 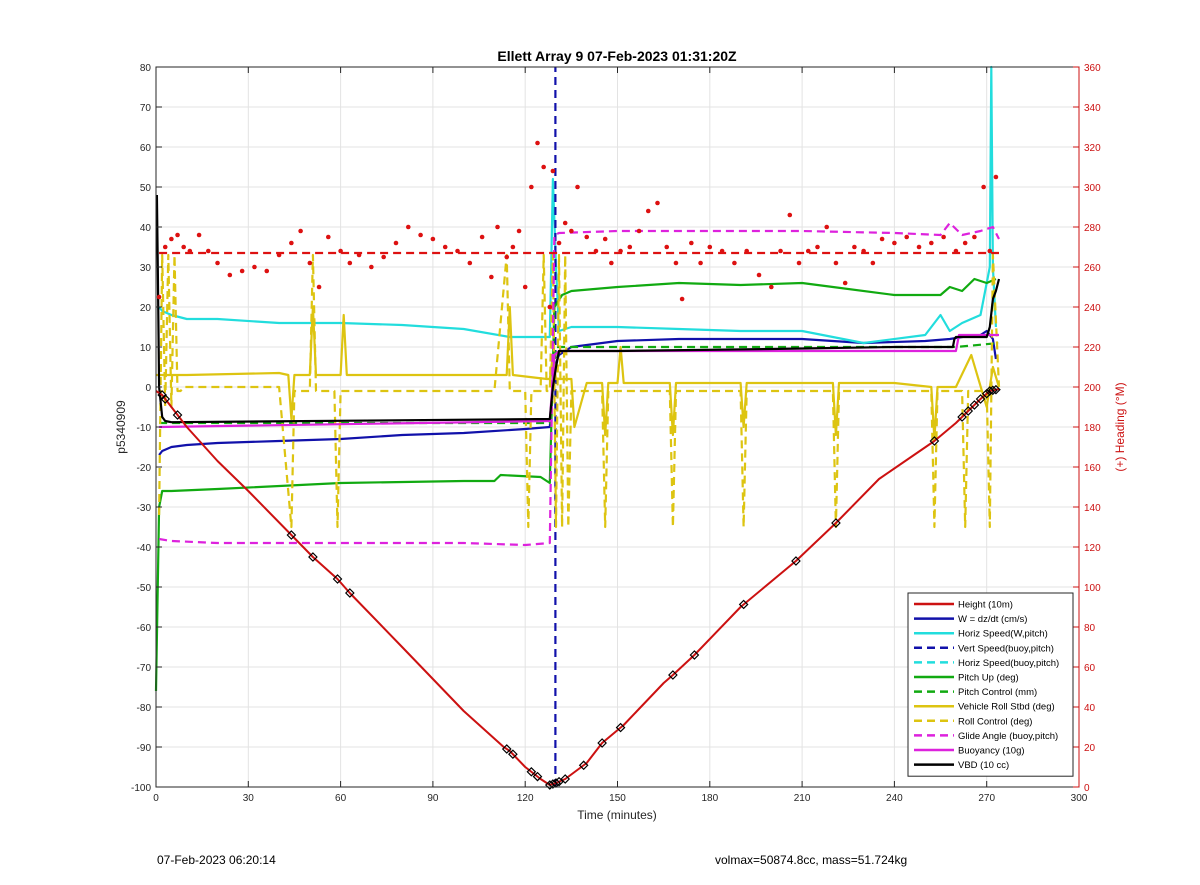 I want to click on y2-tick-label: 20, so click(x=1090, y=748).